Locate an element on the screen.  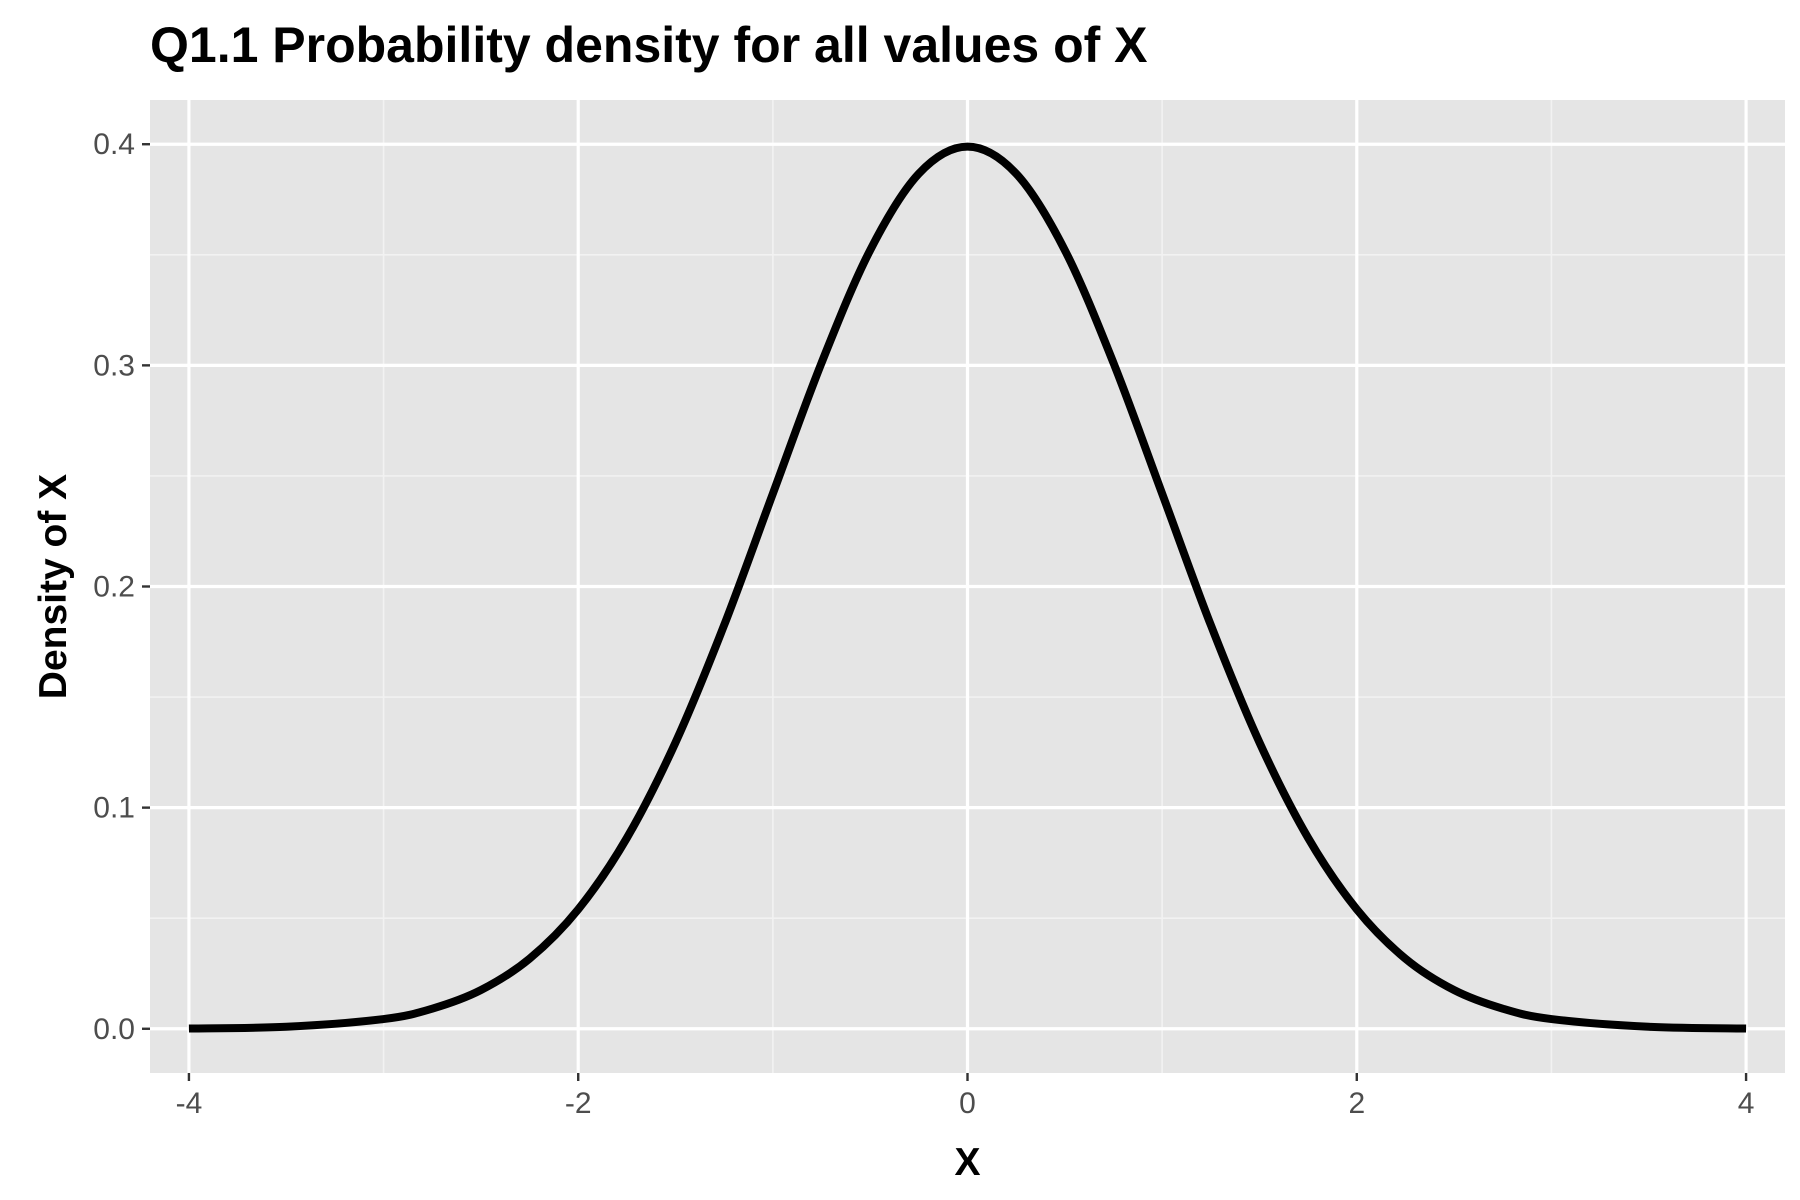
x-tick-label: -2 is located at coordinates (578, 1103).